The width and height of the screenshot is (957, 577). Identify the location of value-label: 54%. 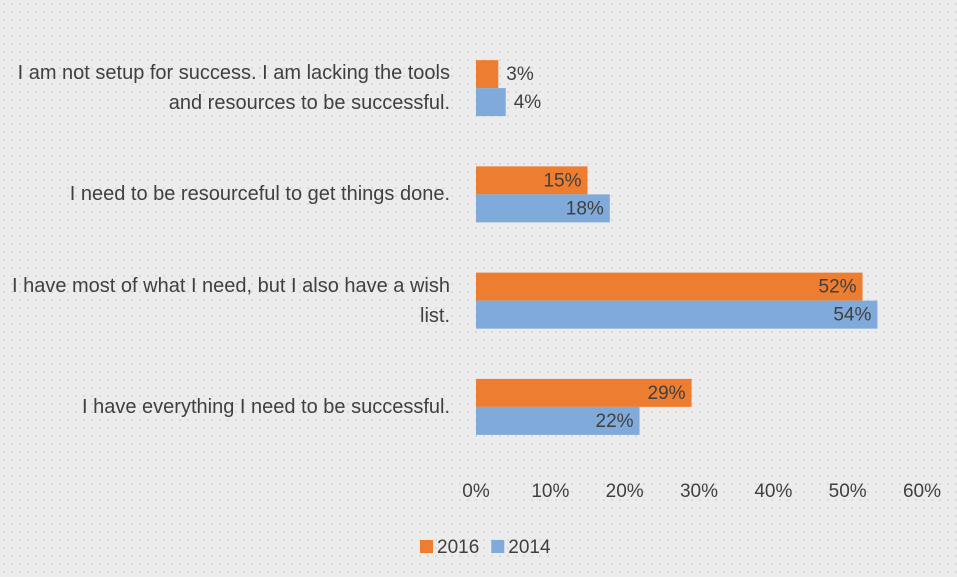
(852, 315).